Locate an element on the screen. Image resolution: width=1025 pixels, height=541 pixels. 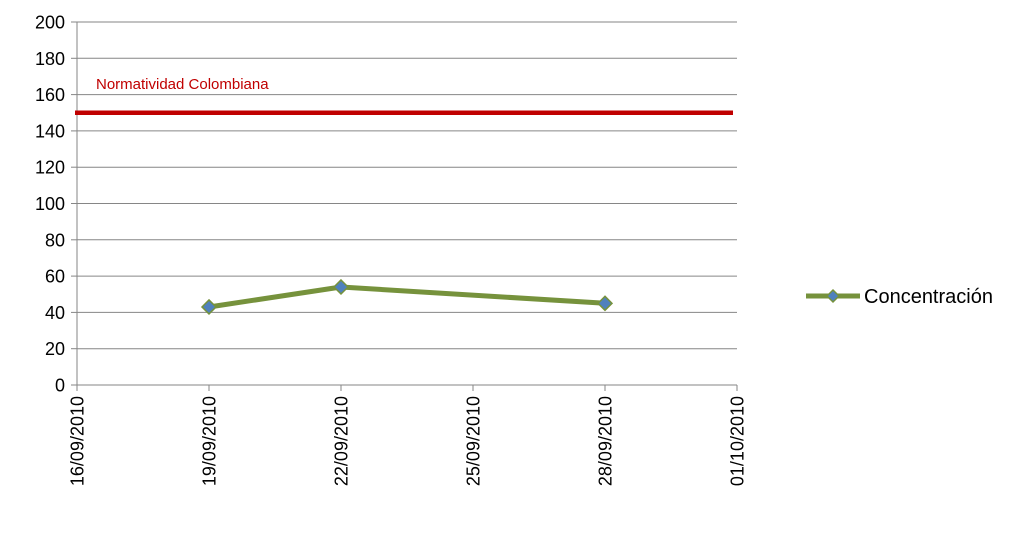
legend-marker is located at coordinates (833, 296).